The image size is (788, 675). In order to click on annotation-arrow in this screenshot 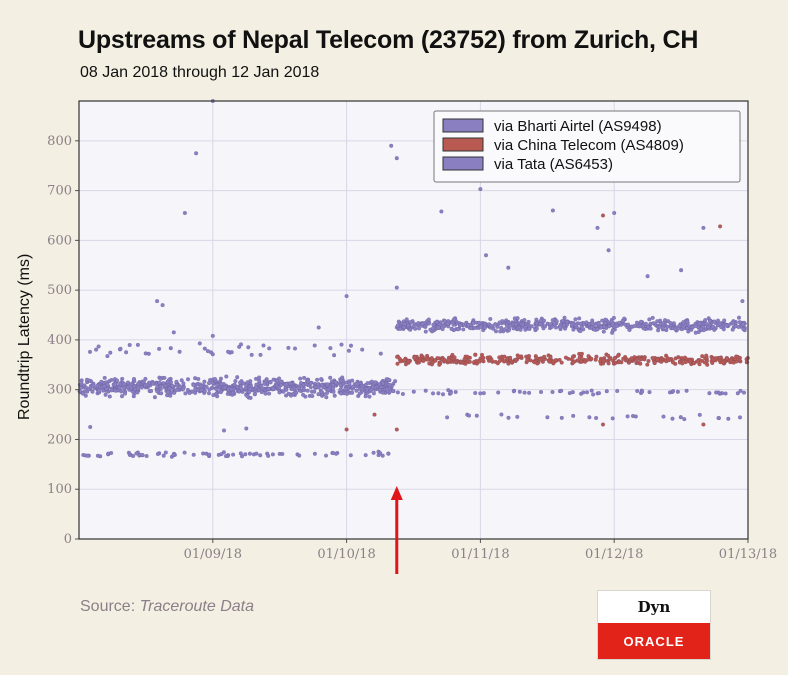, I will do `click(396, 530)`.